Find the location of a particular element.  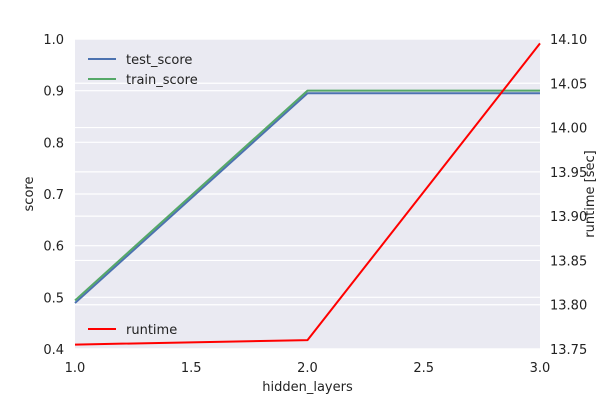

y-tick-label: 0.9 is located at coordinates (53, 92).